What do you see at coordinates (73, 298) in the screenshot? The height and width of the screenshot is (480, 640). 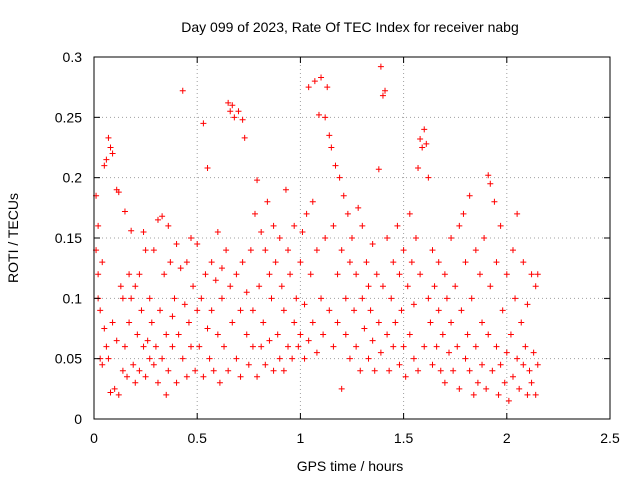 I see `y-tick-label: 0.1` at bounding box center [73, 298].